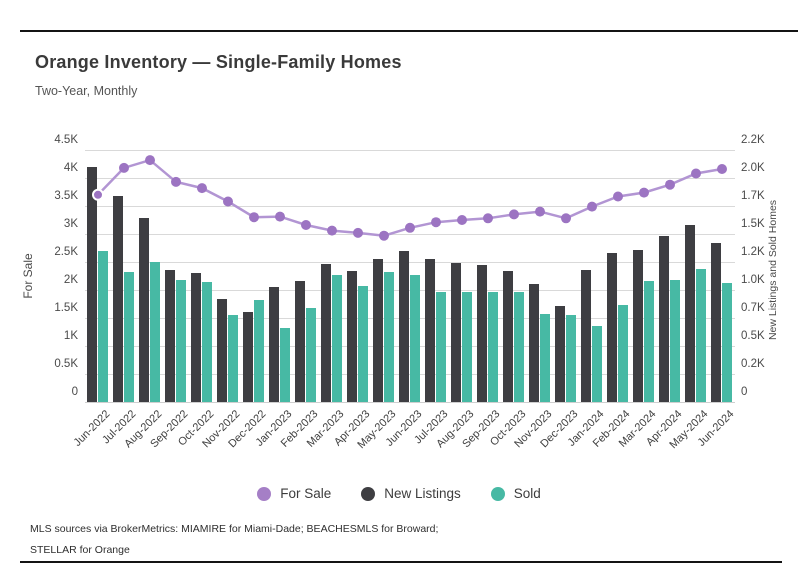 The image size is (798, 575). I want to click on right-axis-tick: 0.2K, so click(753, 364).